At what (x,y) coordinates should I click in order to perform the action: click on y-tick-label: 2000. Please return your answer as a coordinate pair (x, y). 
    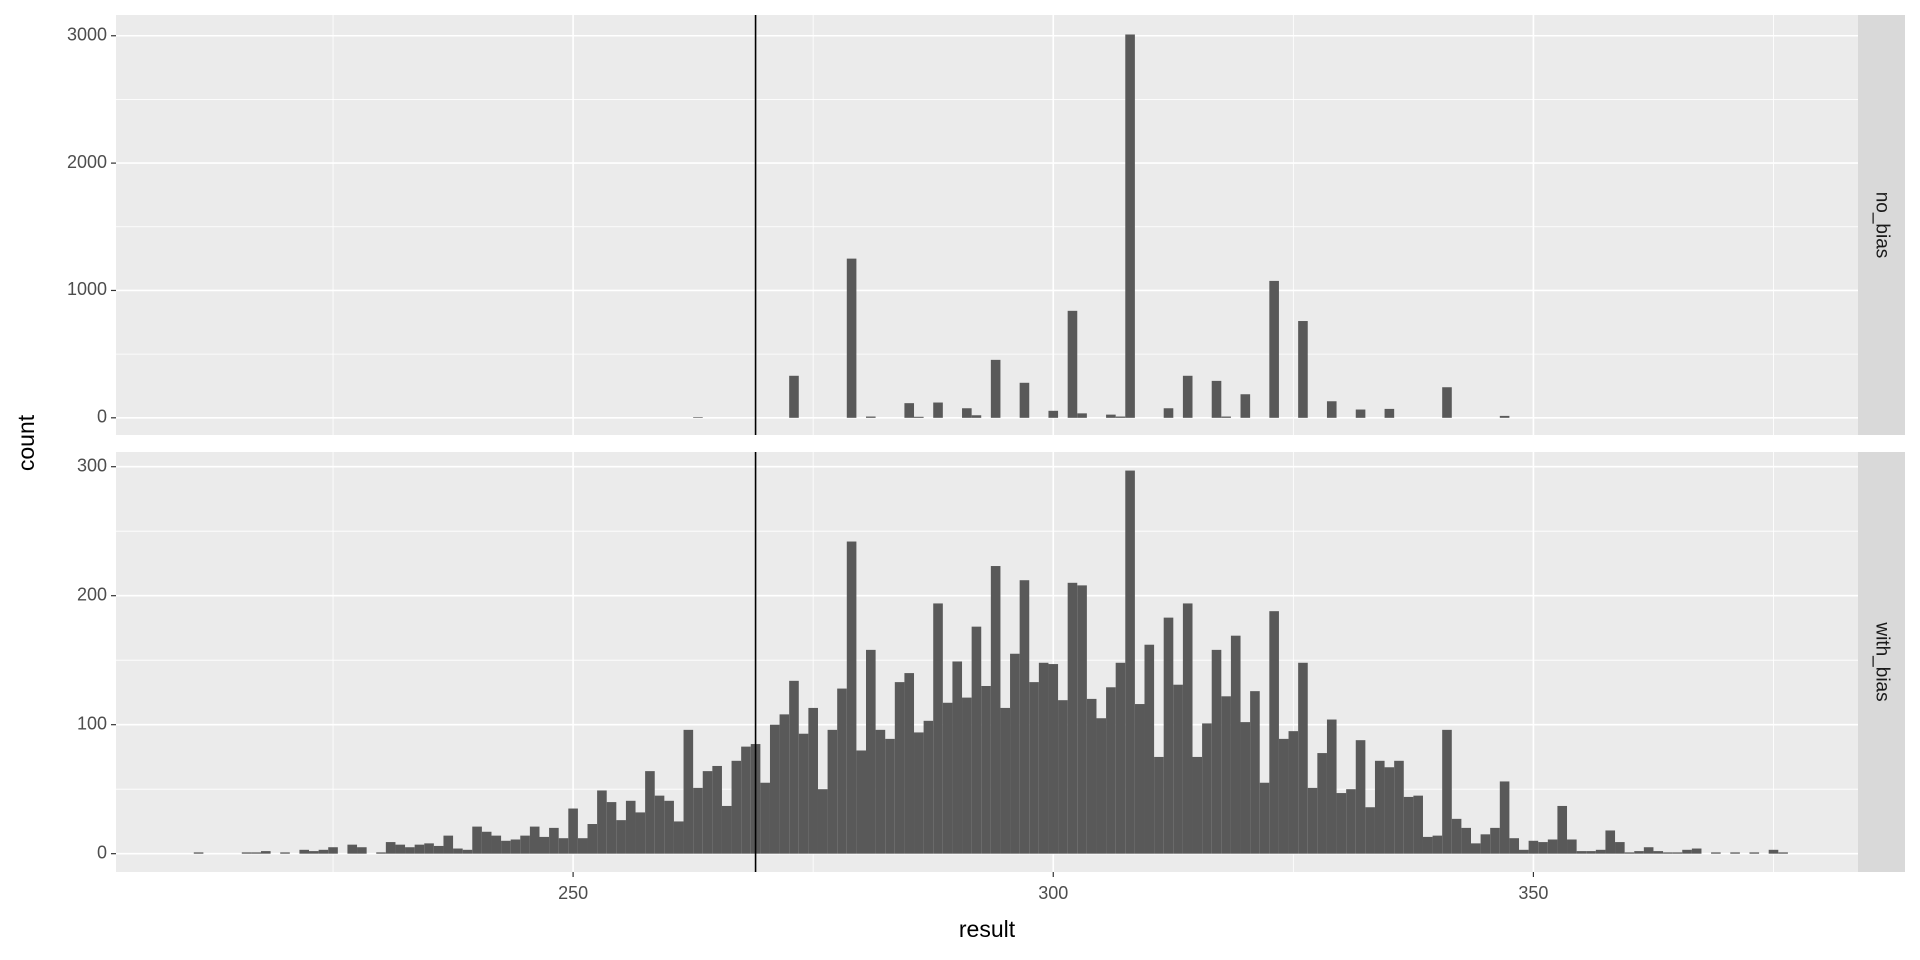
    Looking at the image, I should click on (87, 162).